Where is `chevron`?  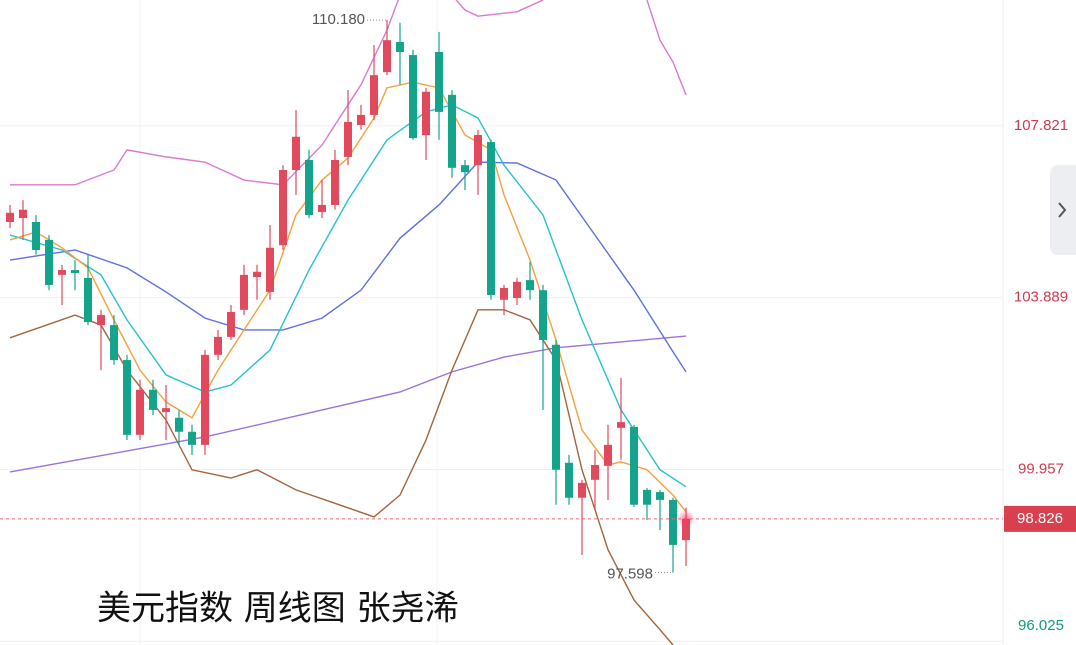
chevron is located at coordinates (1062, 210).